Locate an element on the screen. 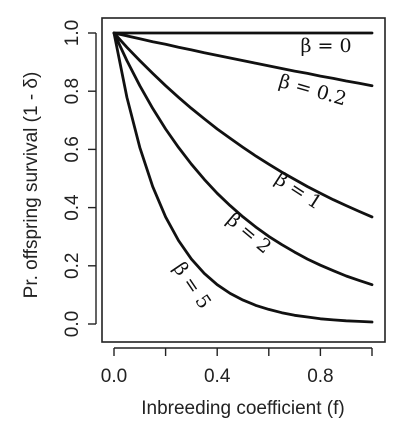  y-tick-label: 0.6 is located at coordinates (72, 149).